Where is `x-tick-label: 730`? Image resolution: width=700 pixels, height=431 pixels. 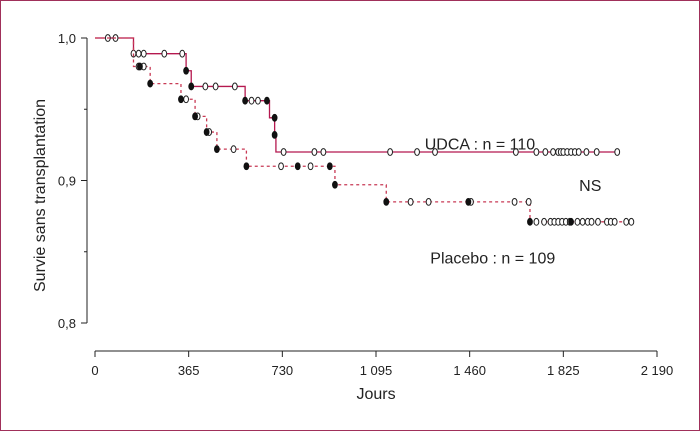 x-tick-label: 730 is located at coordinates (282, 370).